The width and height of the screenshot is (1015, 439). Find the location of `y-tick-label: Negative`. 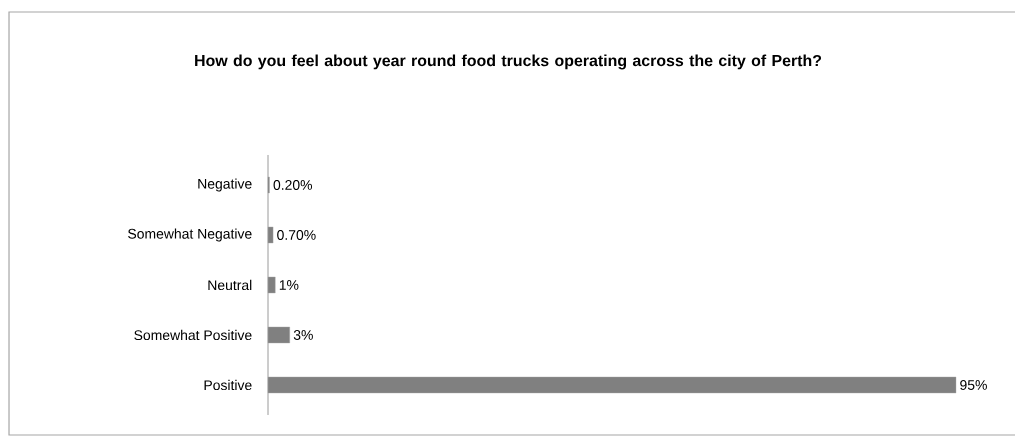

y-tick-label: Negative is located at coordinates (225, 185).